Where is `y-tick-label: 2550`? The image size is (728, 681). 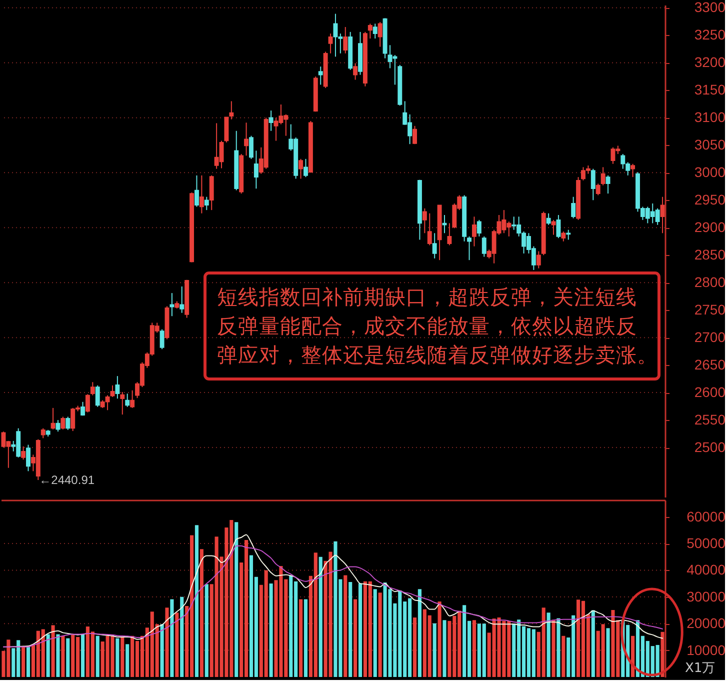 y-tick-label: 2550 is located at coordinates (710, 420).